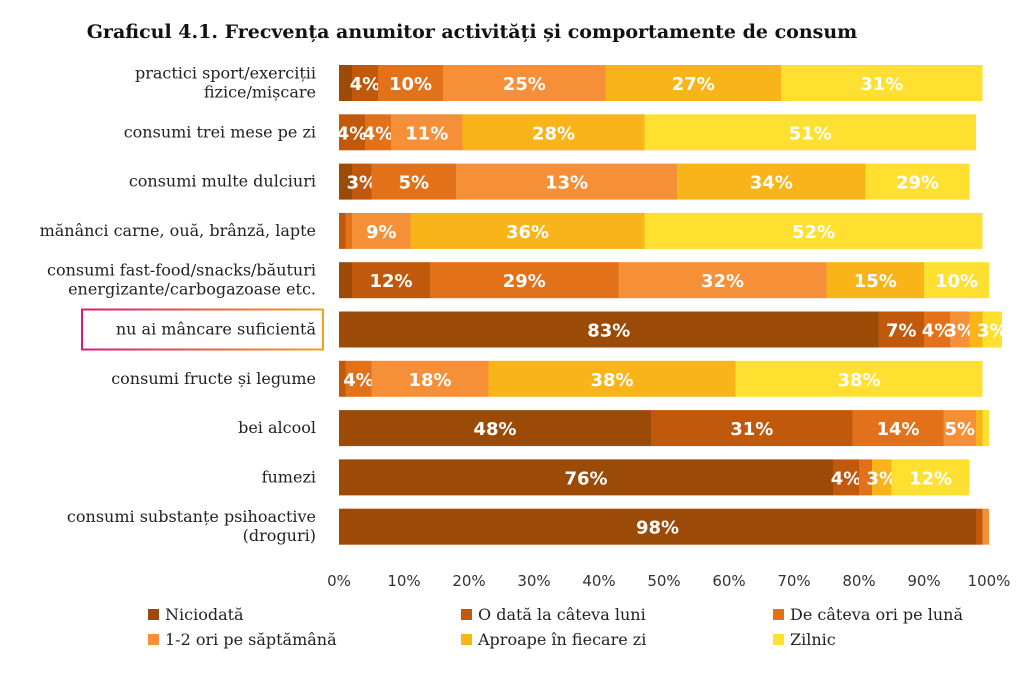  What do you see at coordinates (225, 83) in the screenshot?
I see `category-label: practici sport/exerciții fizice/mișcare` at bounding box center [225, 83].